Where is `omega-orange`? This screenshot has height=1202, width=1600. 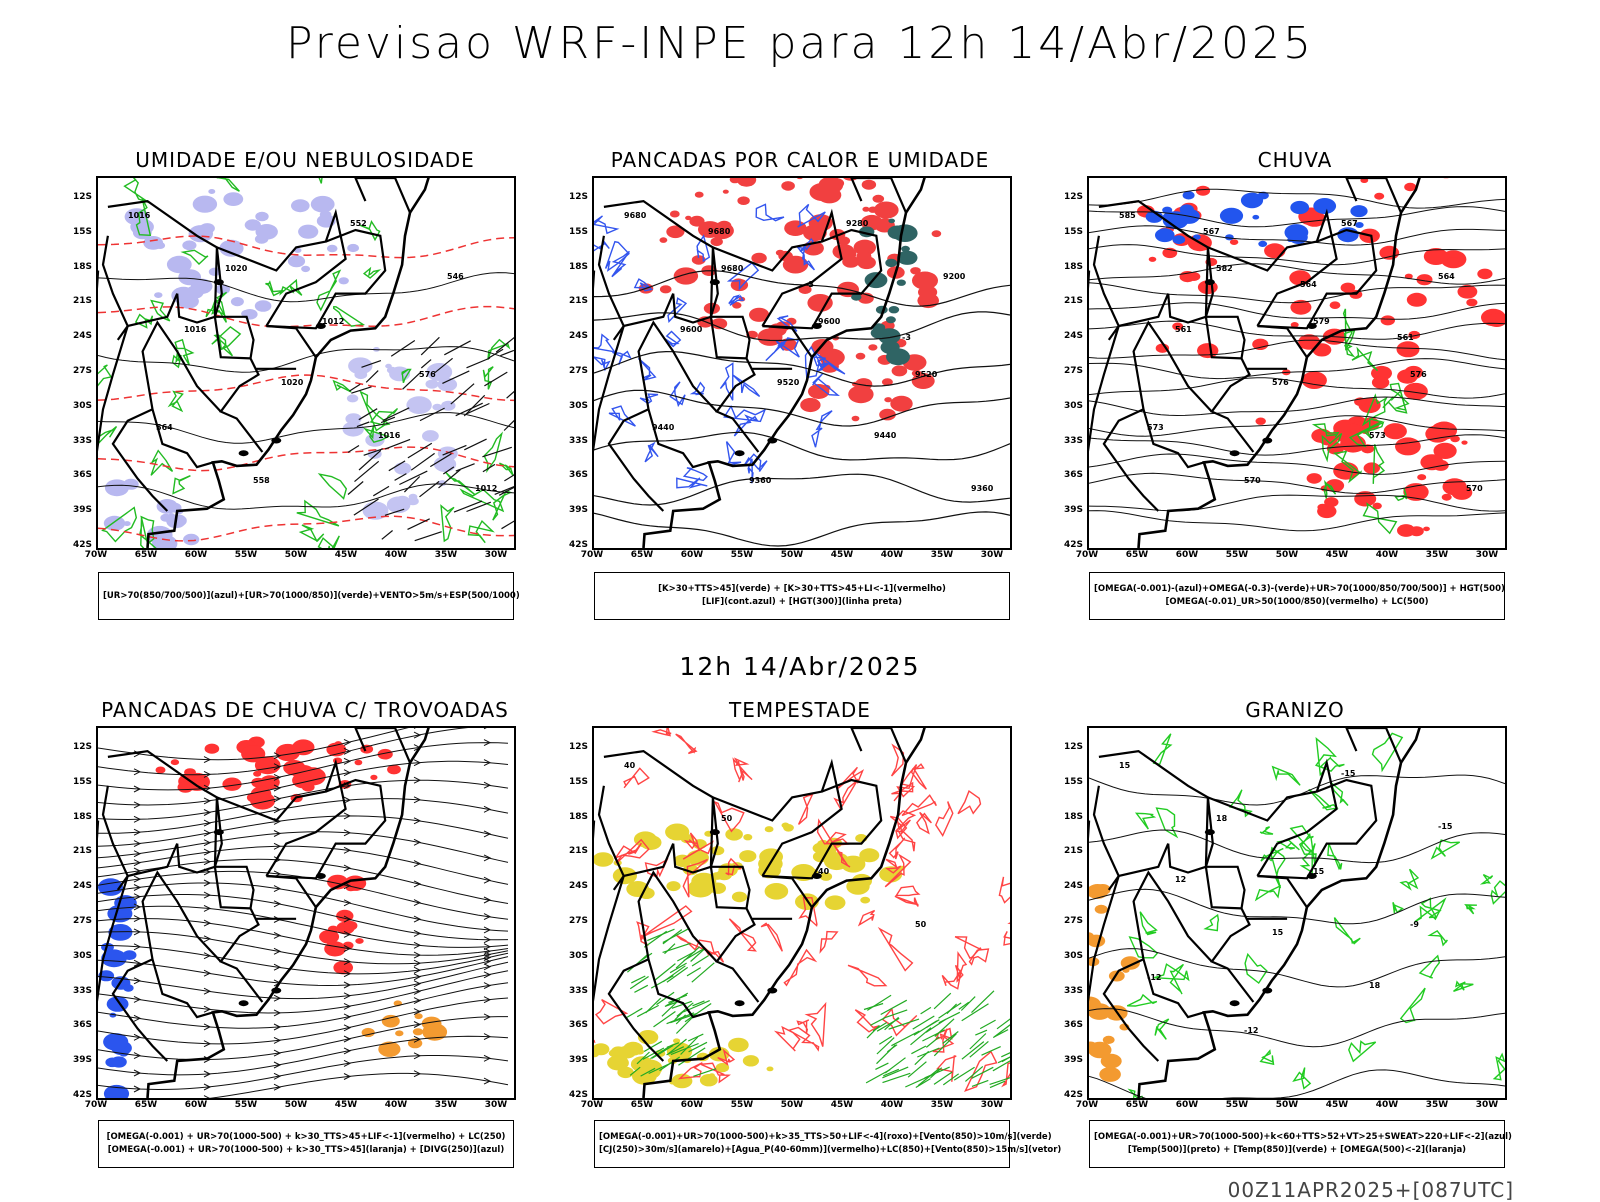 omega-orange is located at coordinates (1114, 983).